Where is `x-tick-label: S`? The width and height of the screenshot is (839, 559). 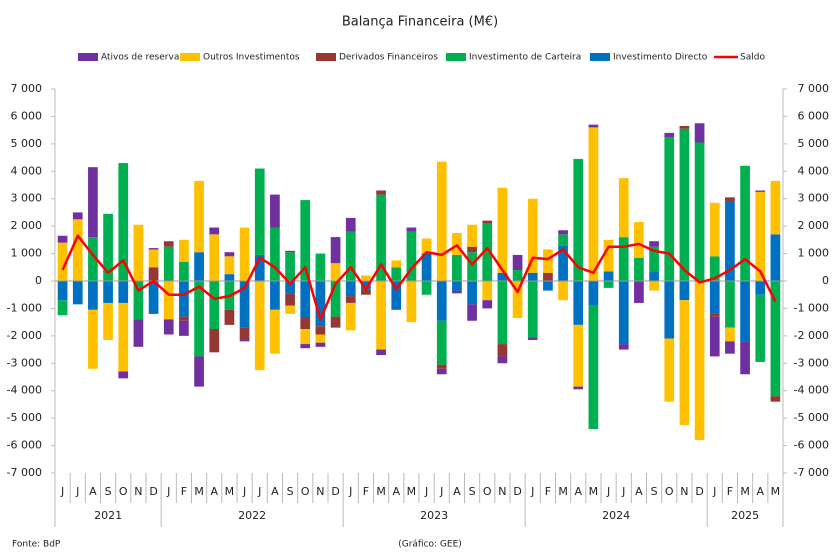 x-tick-label: S is located at coordinates (108, 491).